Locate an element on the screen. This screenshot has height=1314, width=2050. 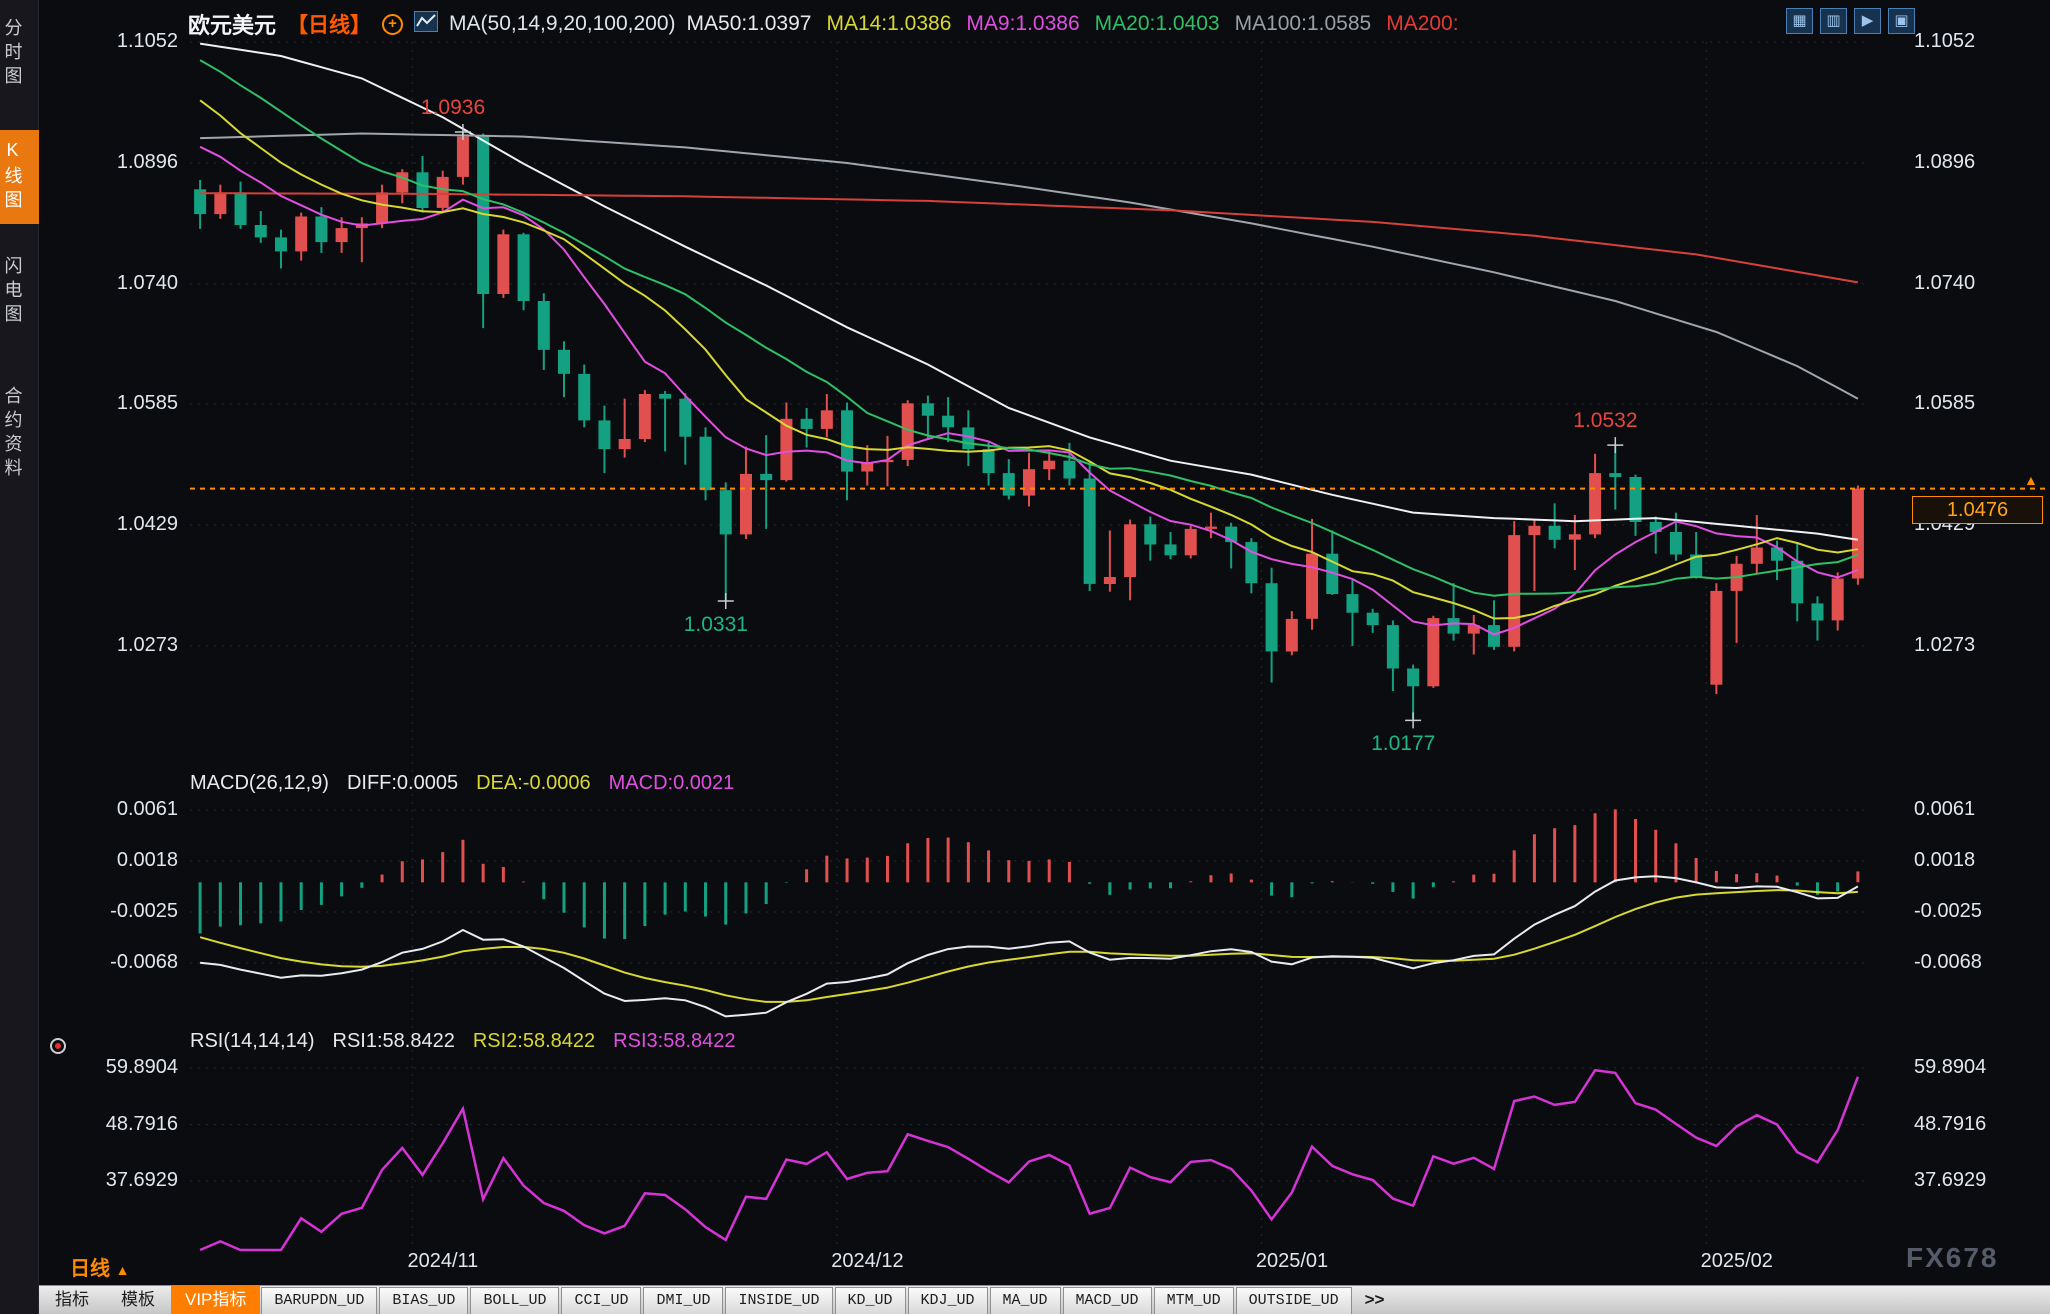
period-up-arrow-icon: ▲ is located at coordinates (122, 1270).